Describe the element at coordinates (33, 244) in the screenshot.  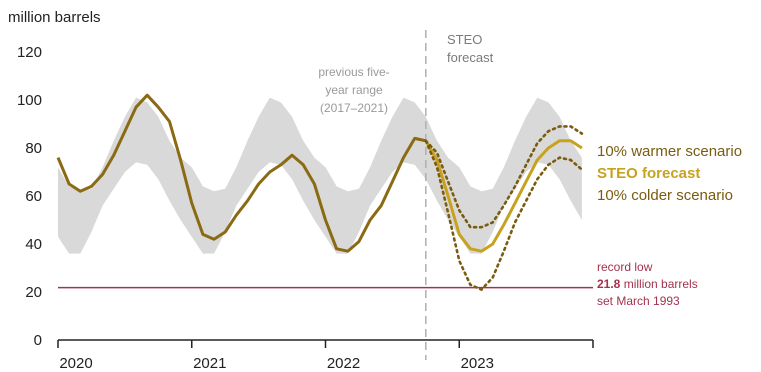
I see `y-tick-label: 40` at that location.